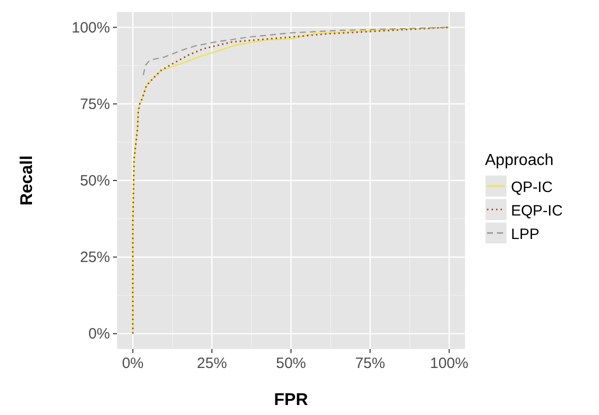 The height and width of the screenshot is (415, 599). I want to click on x-tick-label: 75%, so click(370, 363).